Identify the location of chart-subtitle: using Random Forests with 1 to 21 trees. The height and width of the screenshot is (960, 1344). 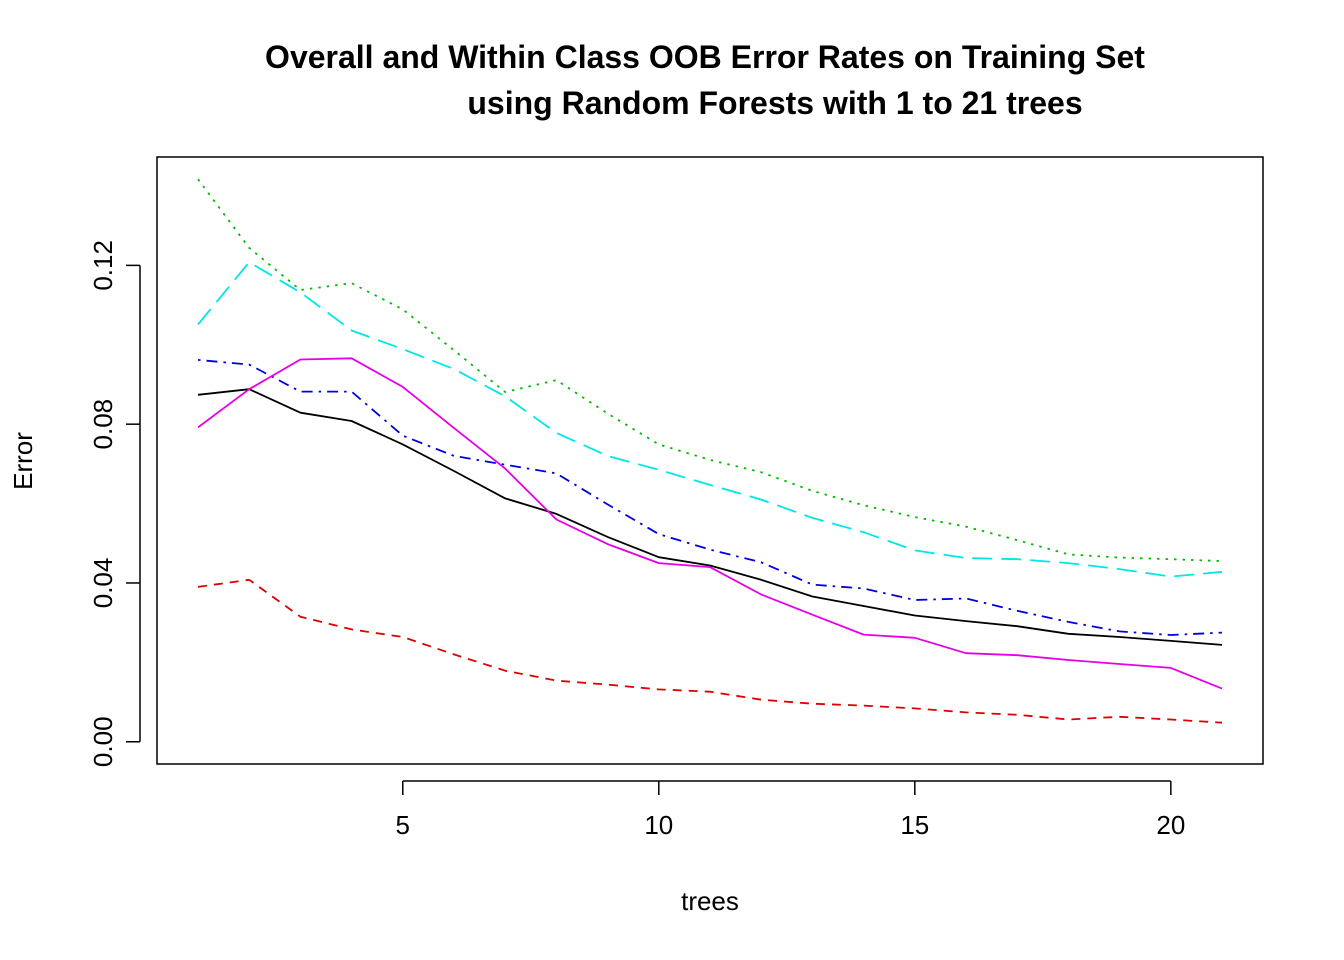
(774, 103).